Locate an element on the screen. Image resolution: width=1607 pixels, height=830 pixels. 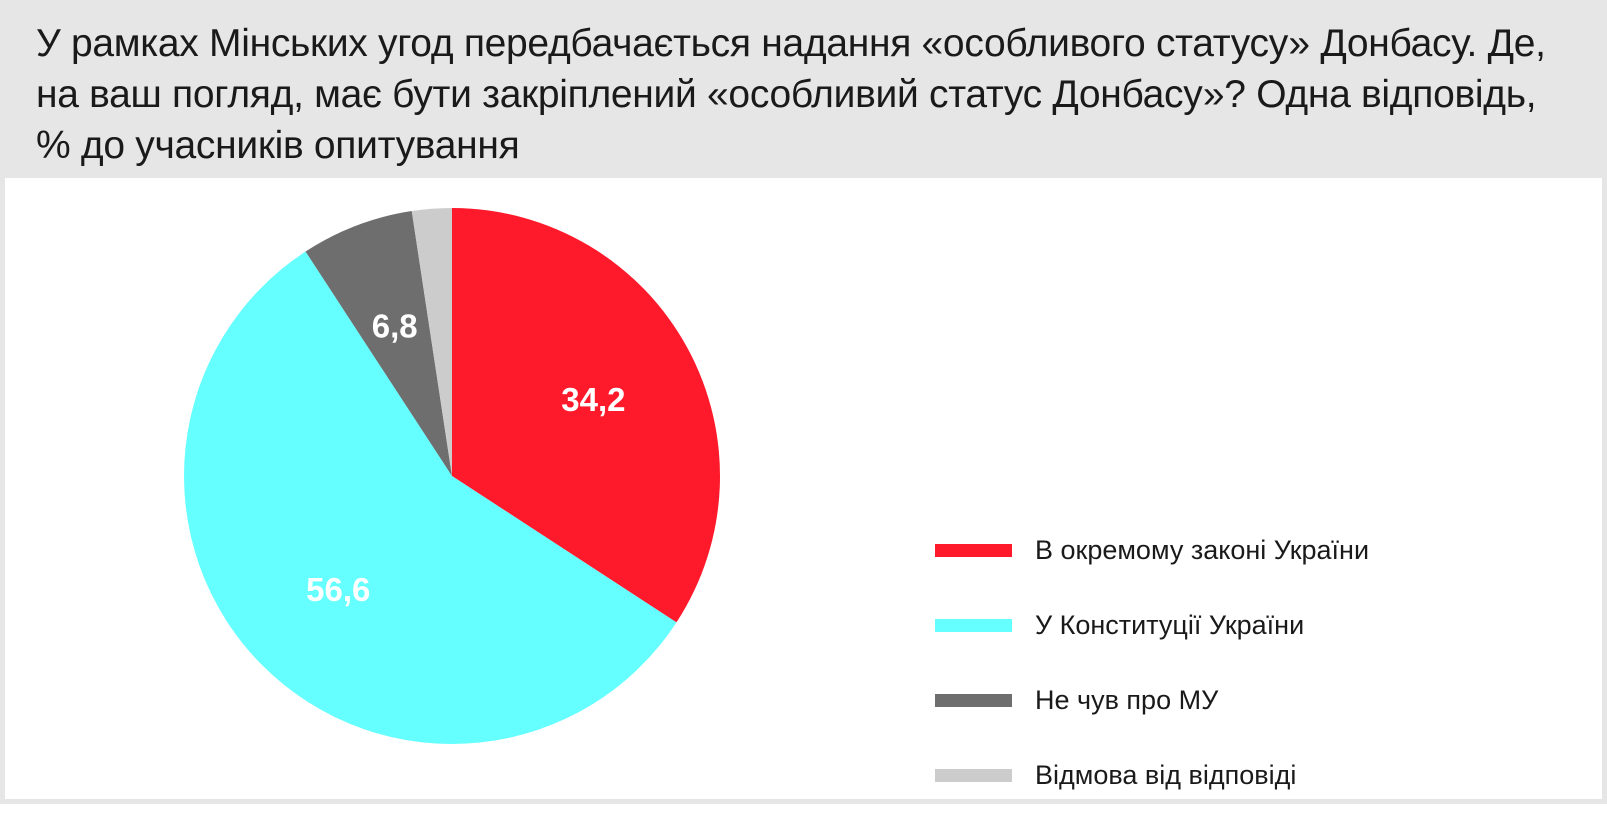
slice-value-label-2: 6,8 is located at coordinates (395, 325).